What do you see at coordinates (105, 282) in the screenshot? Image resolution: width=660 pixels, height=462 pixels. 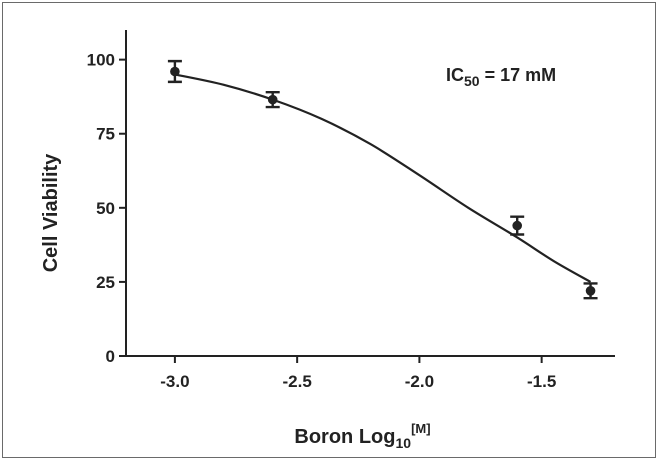 I see `y-tick-label: 25` at bounding box center [105, 282].